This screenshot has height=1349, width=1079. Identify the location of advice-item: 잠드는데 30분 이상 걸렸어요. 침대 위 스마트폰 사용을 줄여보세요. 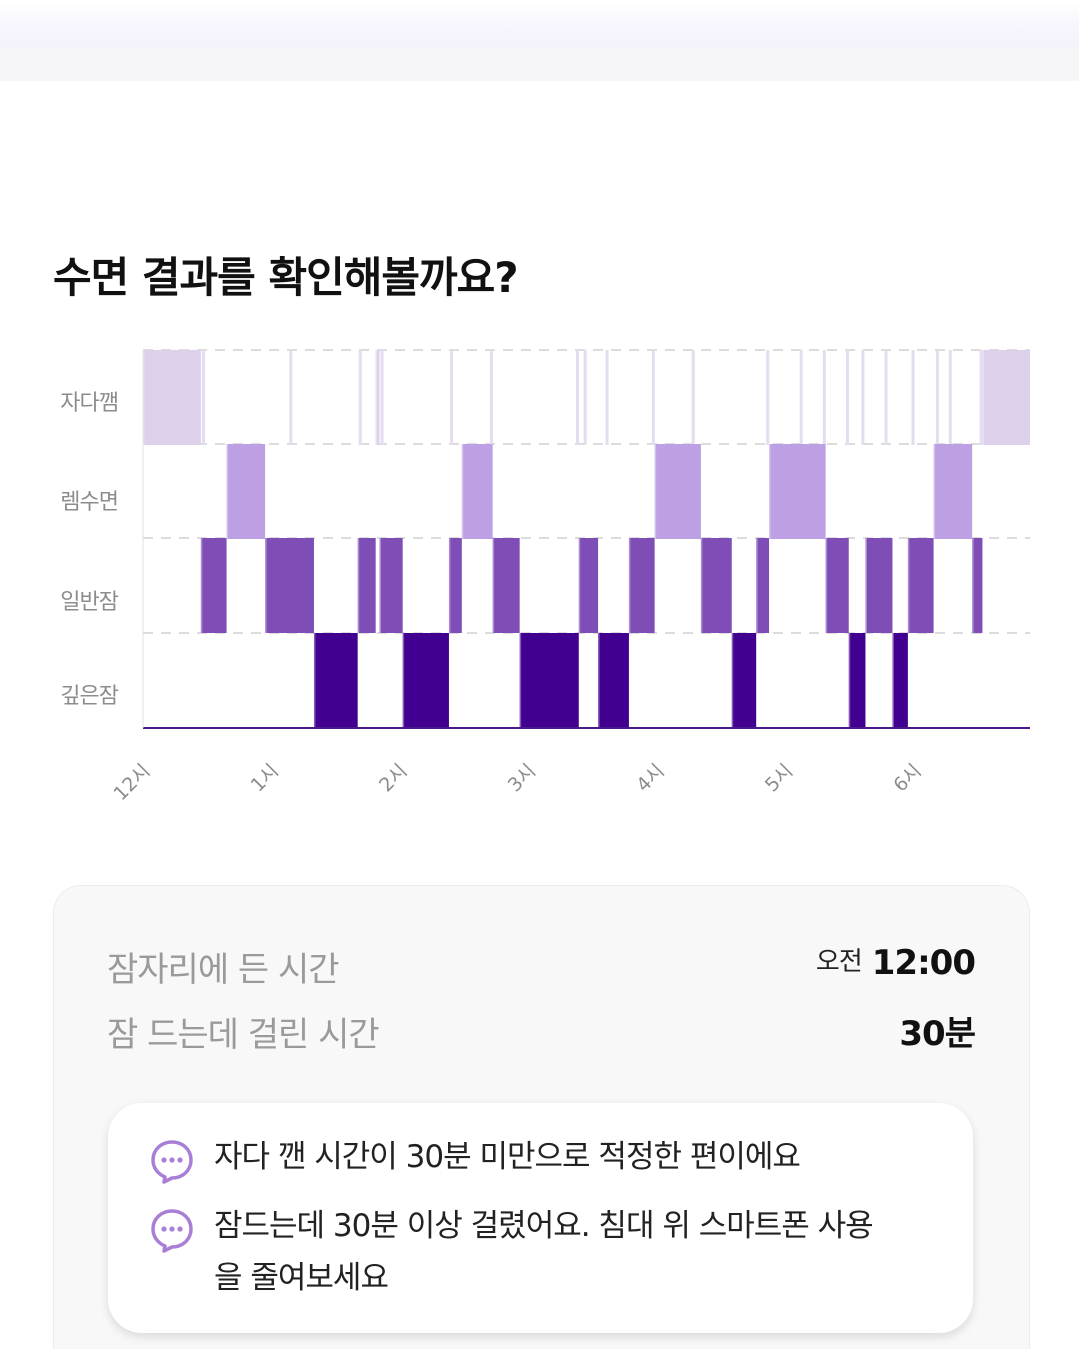
(521, 1255).